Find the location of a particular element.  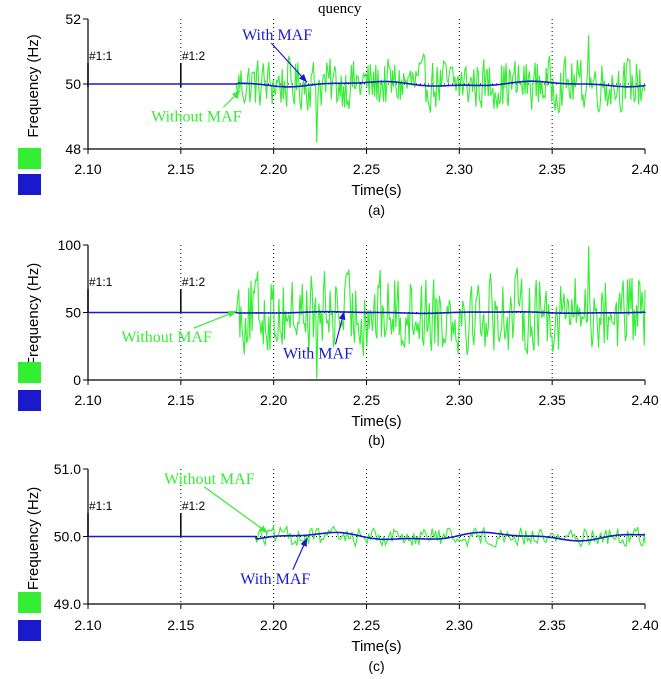

y-tick-label: 0 is located at coordinates (77, 380).